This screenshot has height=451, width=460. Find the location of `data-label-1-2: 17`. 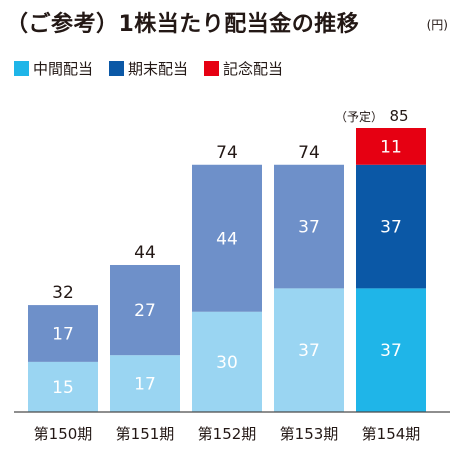

data-label-1-2: 17 is located at coordinates (145, 385).